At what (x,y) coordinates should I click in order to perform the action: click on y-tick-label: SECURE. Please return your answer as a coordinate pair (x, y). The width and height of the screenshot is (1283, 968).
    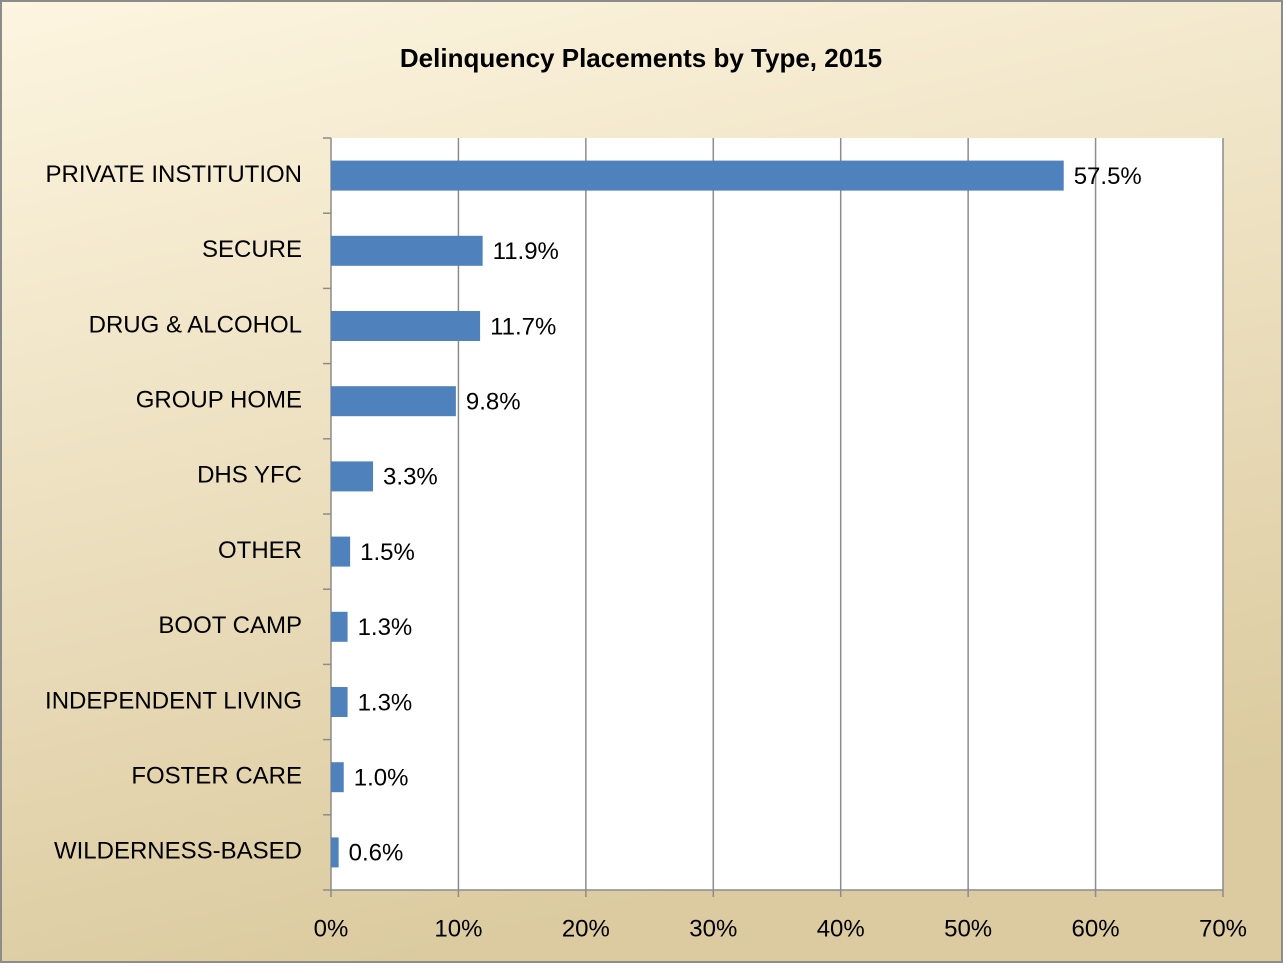
    Looking at the image, I should click on (252, 249).